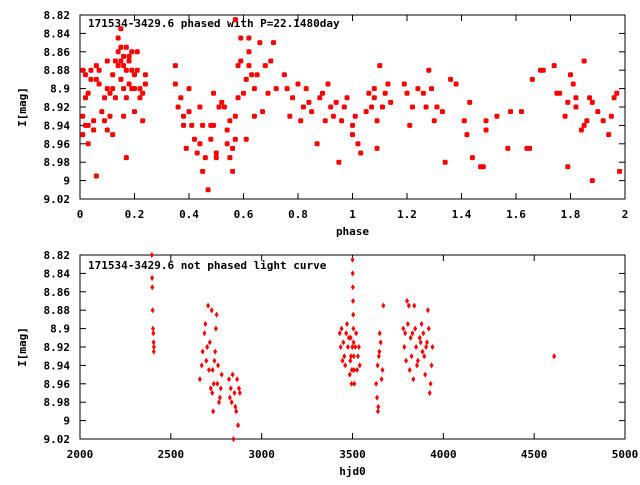 The image size is (640, 485). Describe the element at coordinates (66, 181) in the screenshot. I see `phased-y-tick-label: 9` at that location.